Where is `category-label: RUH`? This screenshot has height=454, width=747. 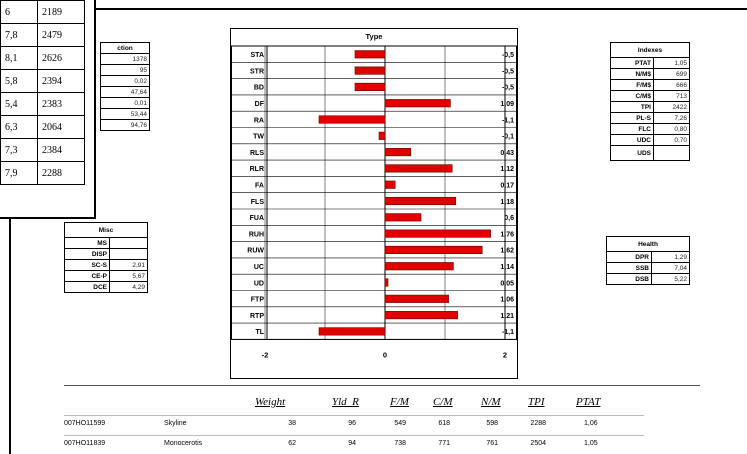
category-label: RUH is located at coordinates (256, 234).